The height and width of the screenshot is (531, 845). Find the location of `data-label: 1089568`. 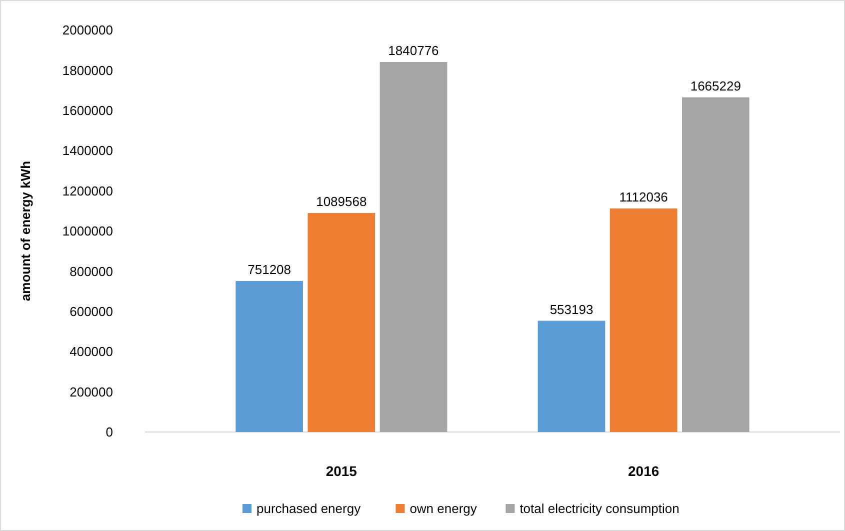

data-label: 1089568 is located at coordinates (341, 201).